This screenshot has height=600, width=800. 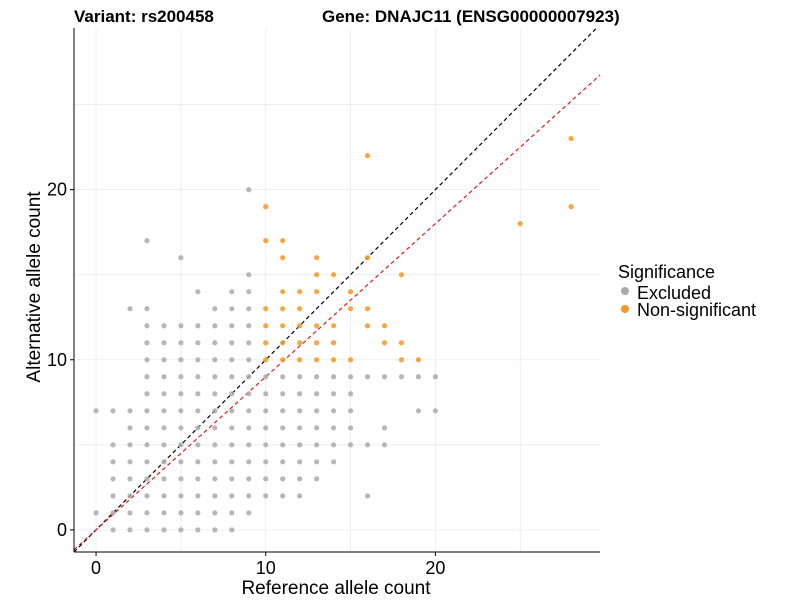 What do you see at coordinates (96, 568) in the screenshot?
I see `x-tick-label: 0` at bounding box center [96, 568].